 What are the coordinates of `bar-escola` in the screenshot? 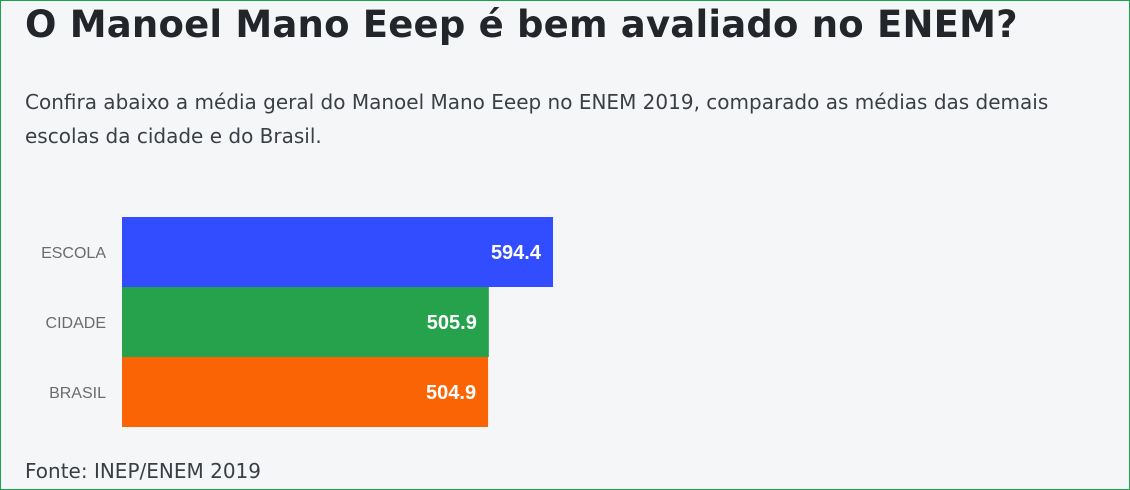 It's located at (337, 252).